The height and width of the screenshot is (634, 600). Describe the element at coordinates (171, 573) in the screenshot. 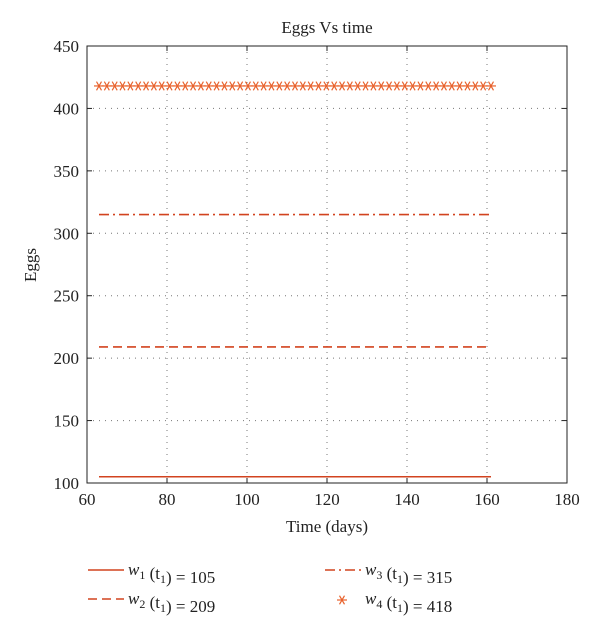

I see `legend-label: w1 (t1) = 105` at that location.